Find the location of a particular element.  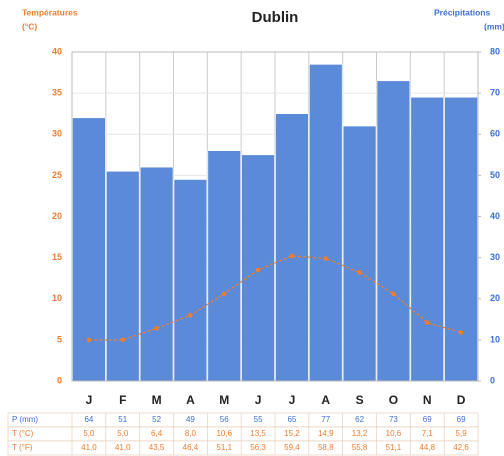

y-tick-label: 20 is located at coordinates (57, 216).